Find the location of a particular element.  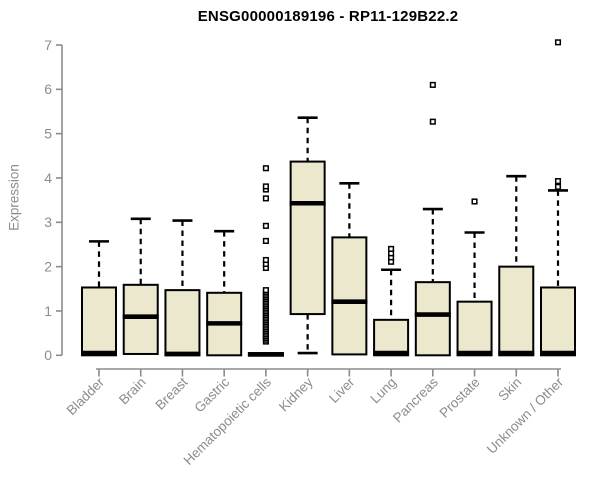

y-tick-label: 5 is located at coordinates (48, 134).